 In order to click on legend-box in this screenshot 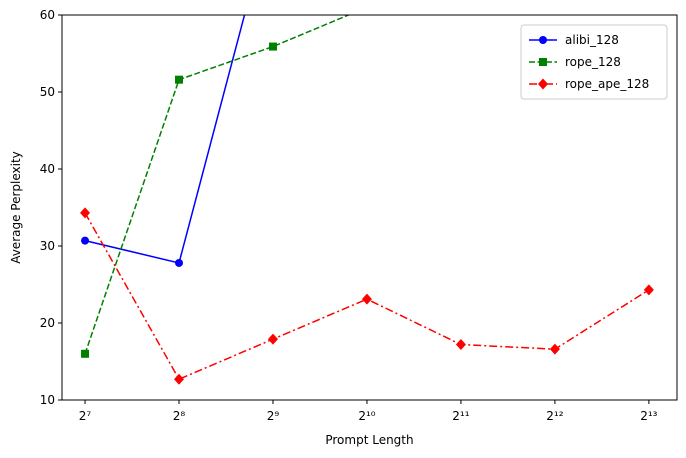, I will do `click(594, 62)`.